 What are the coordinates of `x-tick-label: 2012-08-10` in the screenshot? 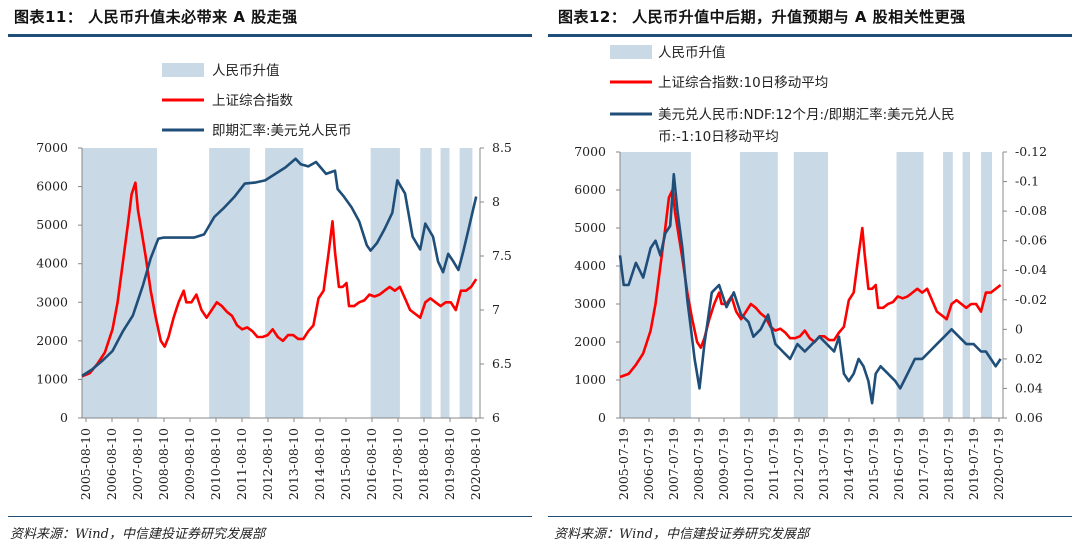 It's located at (267, 464).